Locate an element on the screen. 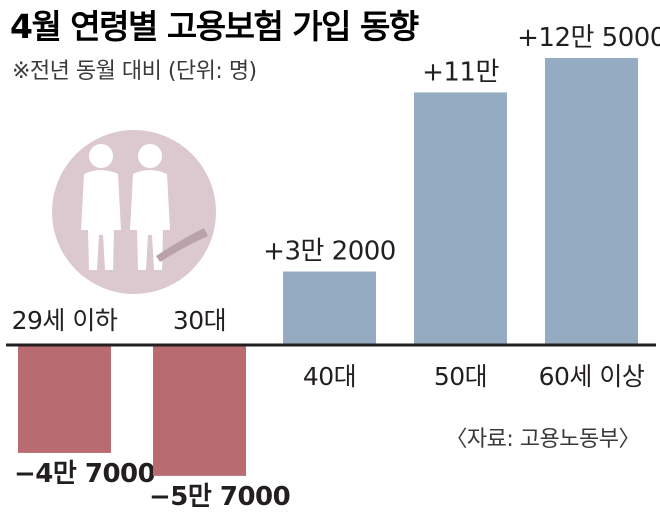  people-illustration-icon is located at coordinates (134, 212).